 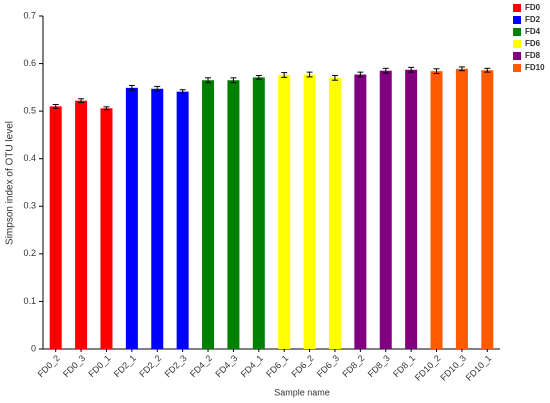 I want to click on y-tick-label: 0.5, so click(x=29, y=111).